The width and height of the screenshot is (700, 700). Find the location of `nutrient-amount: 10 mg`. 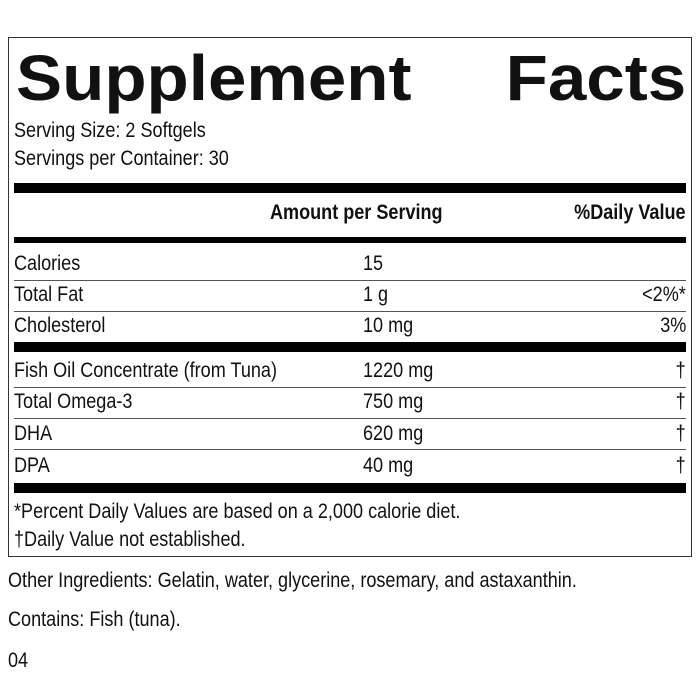

nutrient-amount: 10 mg is located at coordinates (388, 325).